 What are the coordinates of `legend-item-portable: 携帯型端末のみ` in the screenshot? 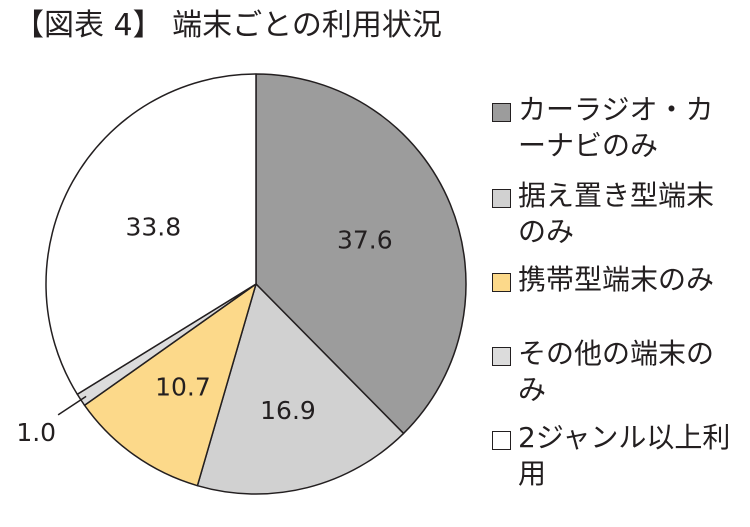 It's located at (615, 280).